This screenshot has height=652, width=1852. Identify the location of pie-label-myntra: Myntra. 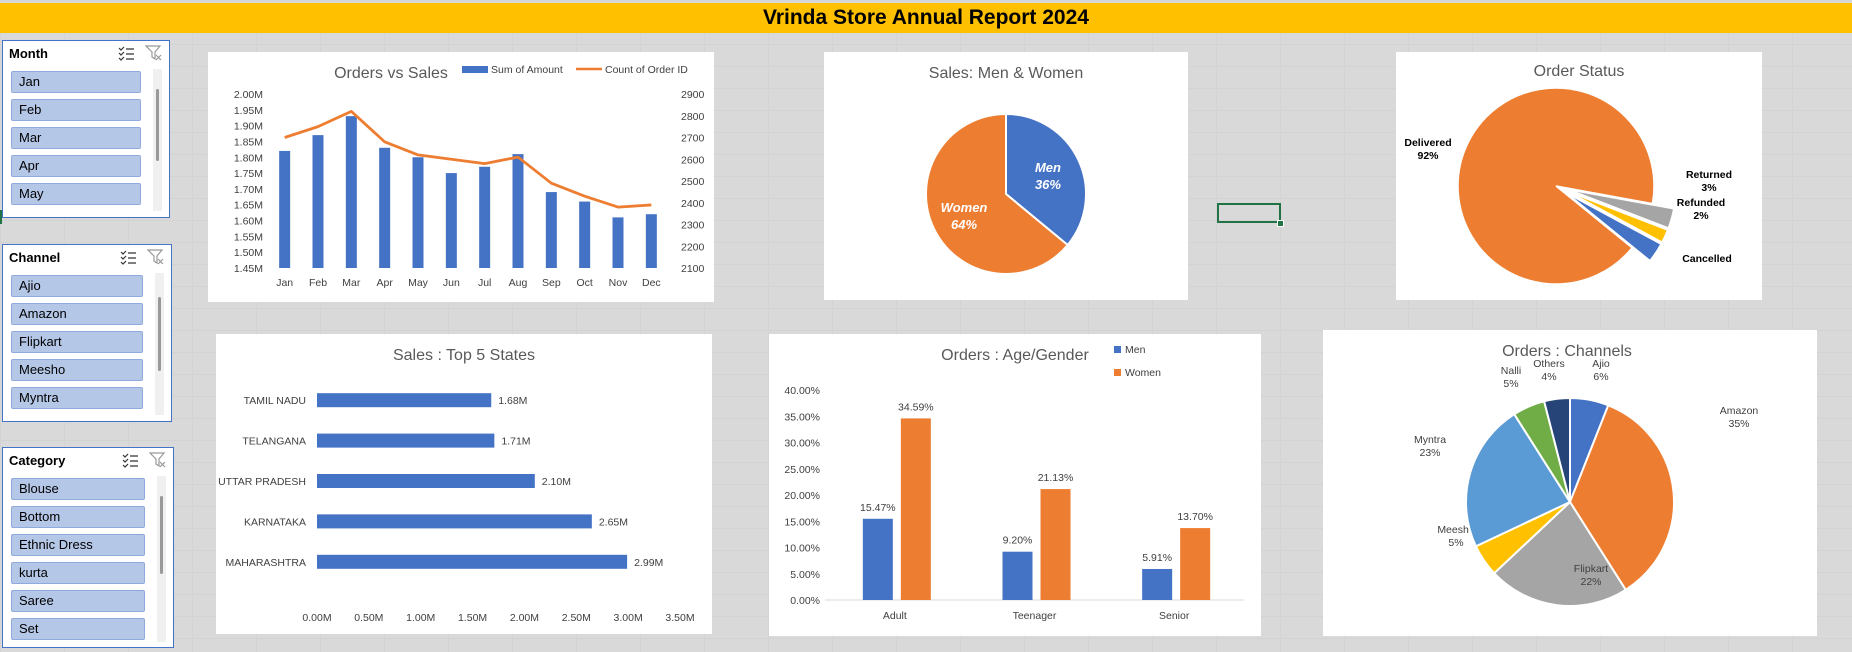
(1430, 440).